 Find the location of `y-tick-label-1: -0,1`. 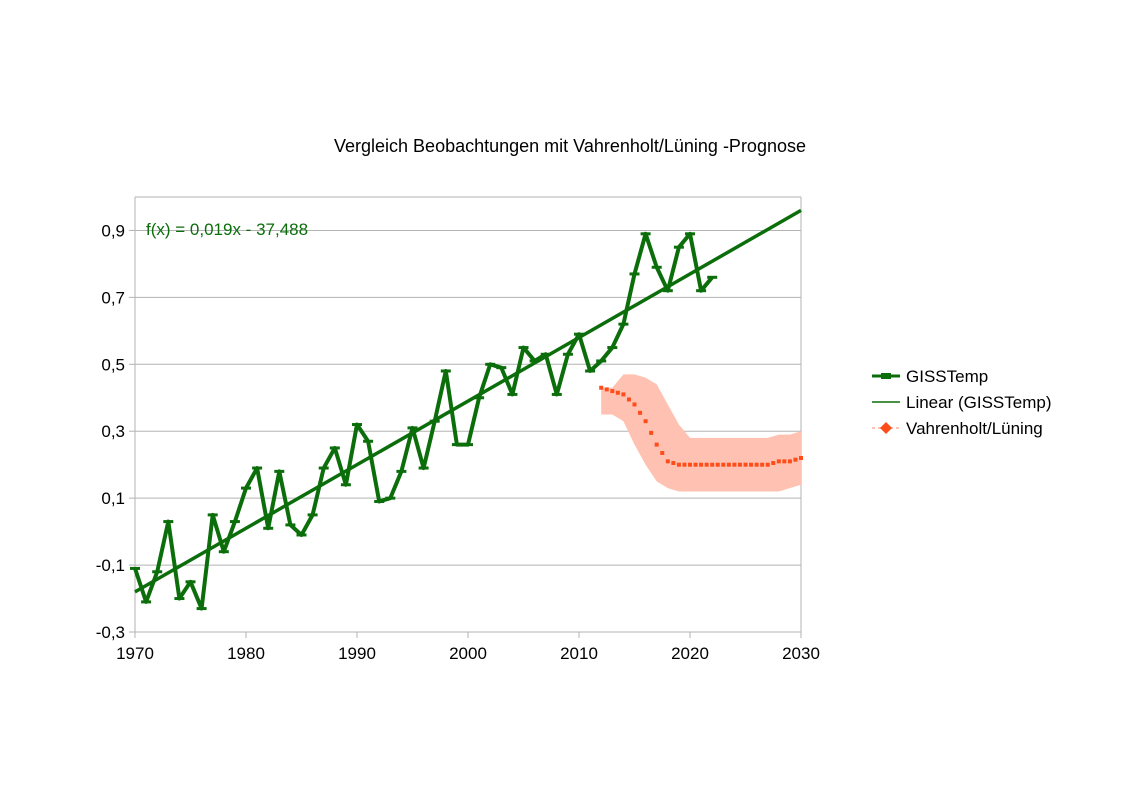

y-tick-label-1: -0,1 is located at coordinates (110, 565).